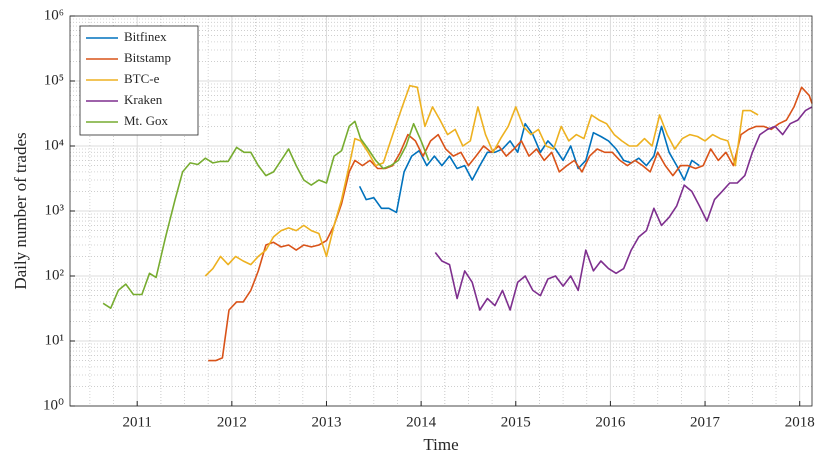 The width and height of the screenshot is (819, 459). What do you see at coordinates (705, 422) in the screenshot?
I see `x-tick-label: 2017` at bounding box center [705, 422].